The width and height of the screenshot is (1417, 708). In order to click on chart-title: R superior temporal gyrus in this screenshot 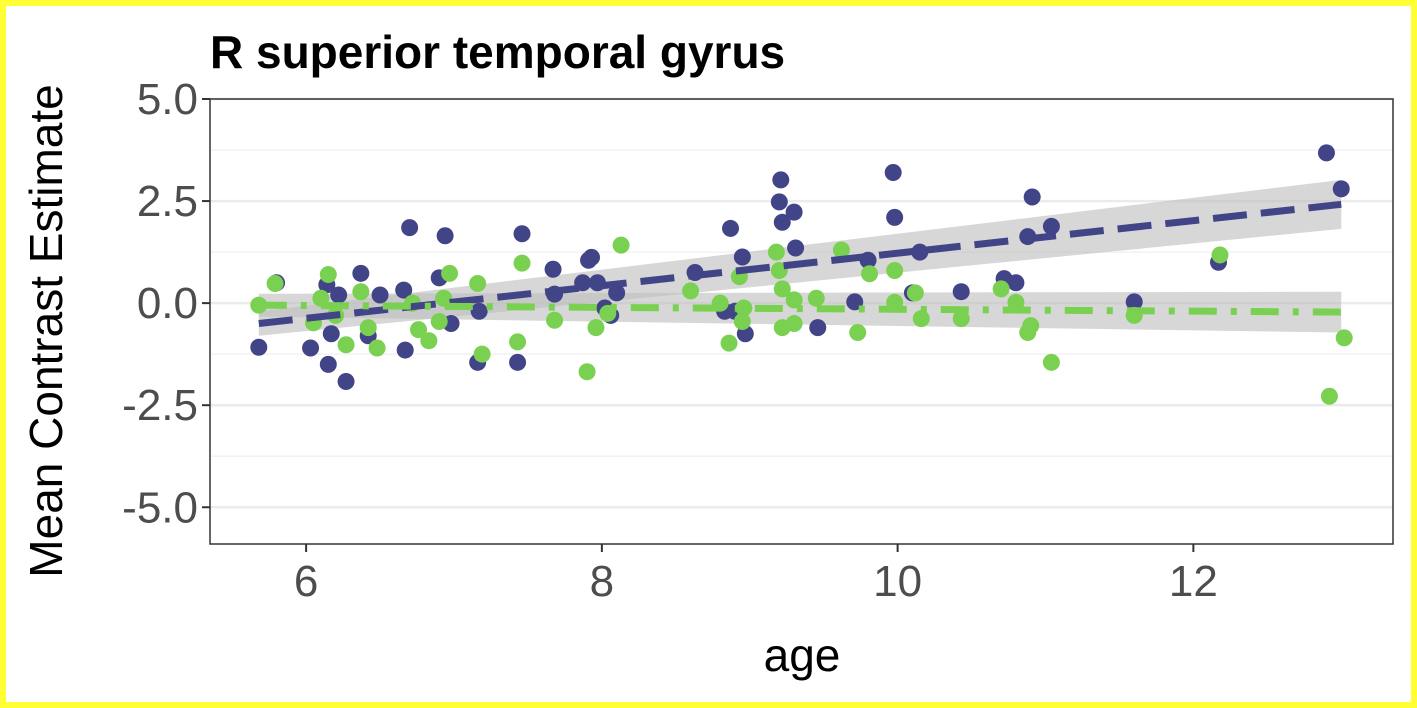, I will do `click(497, 52)`.